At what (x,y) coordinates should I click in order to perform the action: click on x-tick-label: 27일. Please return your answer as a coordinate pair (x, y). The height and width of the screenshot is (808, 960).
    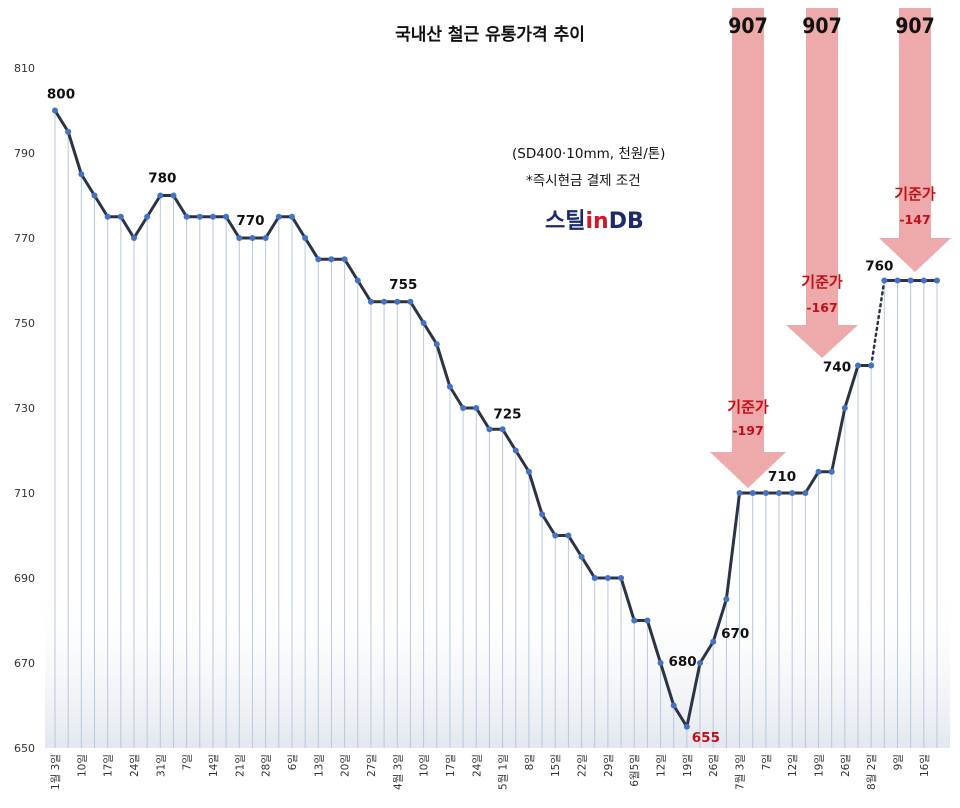
    Looking at the image, I should click on (371, 765).